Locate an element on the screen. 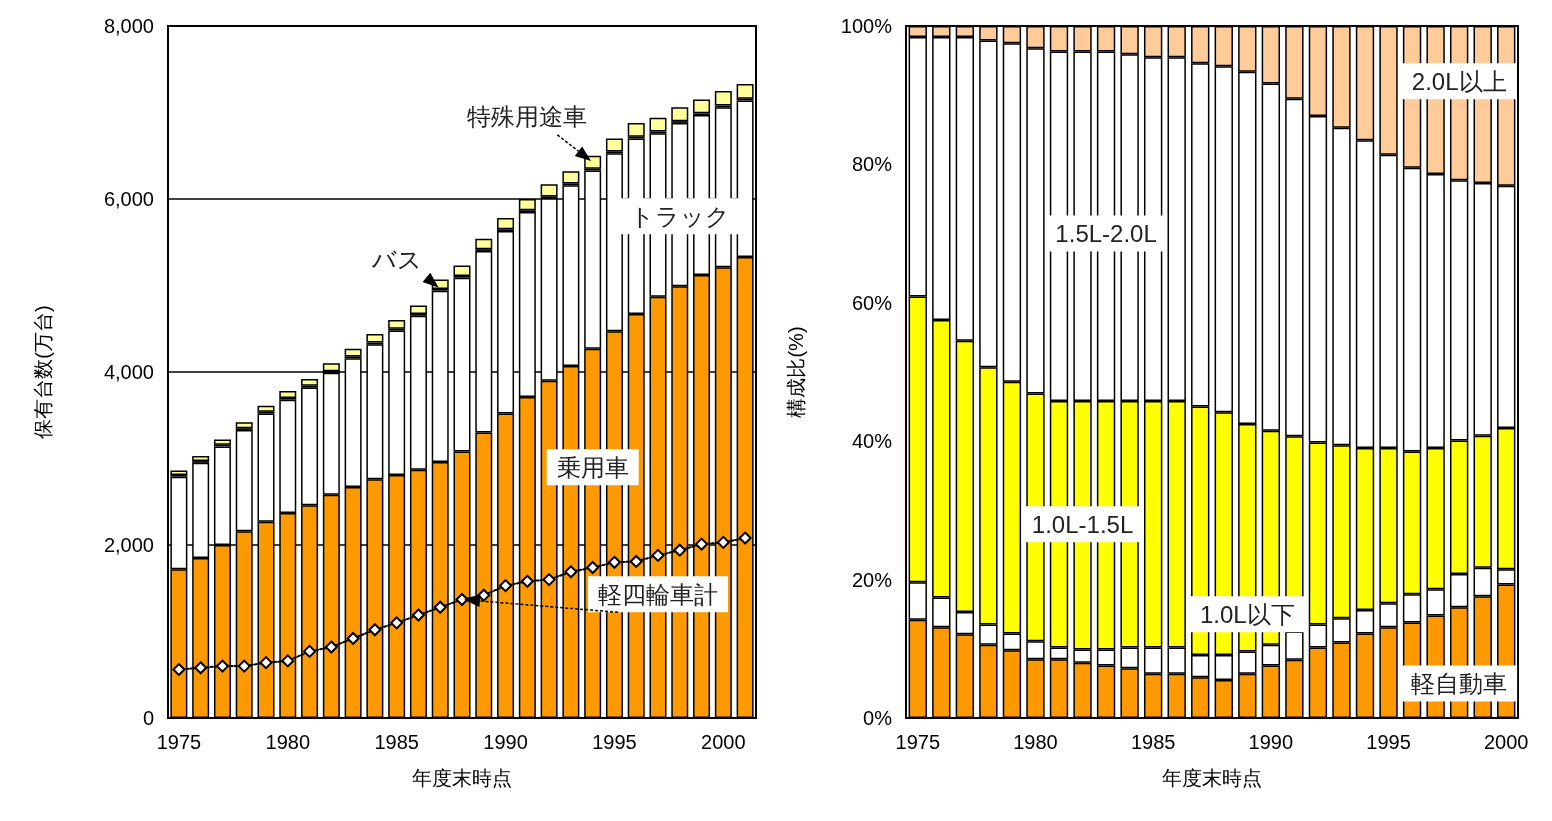 The height and width of the screenshot is (821, 1552). series-label: 1.0L-1.5L is located at coordinates (1082, 524).